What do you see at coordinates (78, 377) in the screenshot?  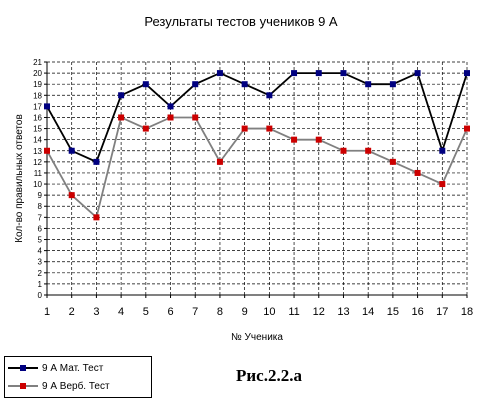 I see `legend: 9 А Мат. Тест 9 А Верб. Тест` at bounding box center [78, 377].